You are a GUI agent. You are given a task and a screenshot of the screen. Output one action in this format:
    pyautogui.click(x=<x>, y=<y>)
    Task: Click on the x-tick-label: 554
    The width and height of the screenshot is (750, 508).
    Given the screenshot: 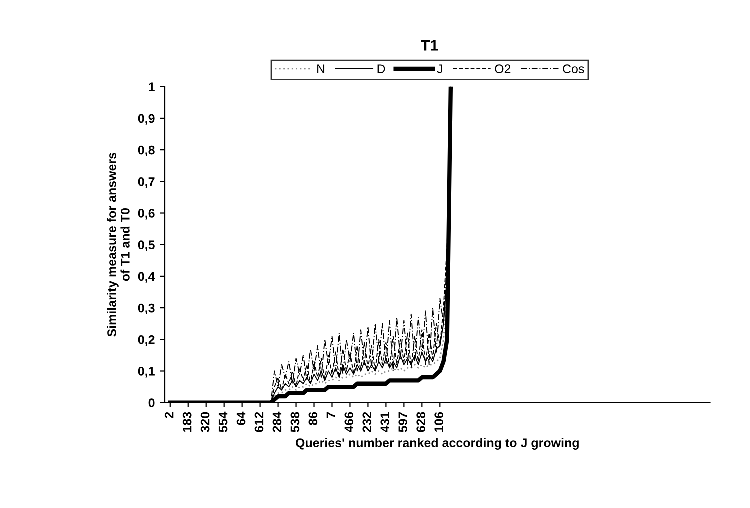 What is the action you would take?
    pyautogui.click(x=223, y=422)
    